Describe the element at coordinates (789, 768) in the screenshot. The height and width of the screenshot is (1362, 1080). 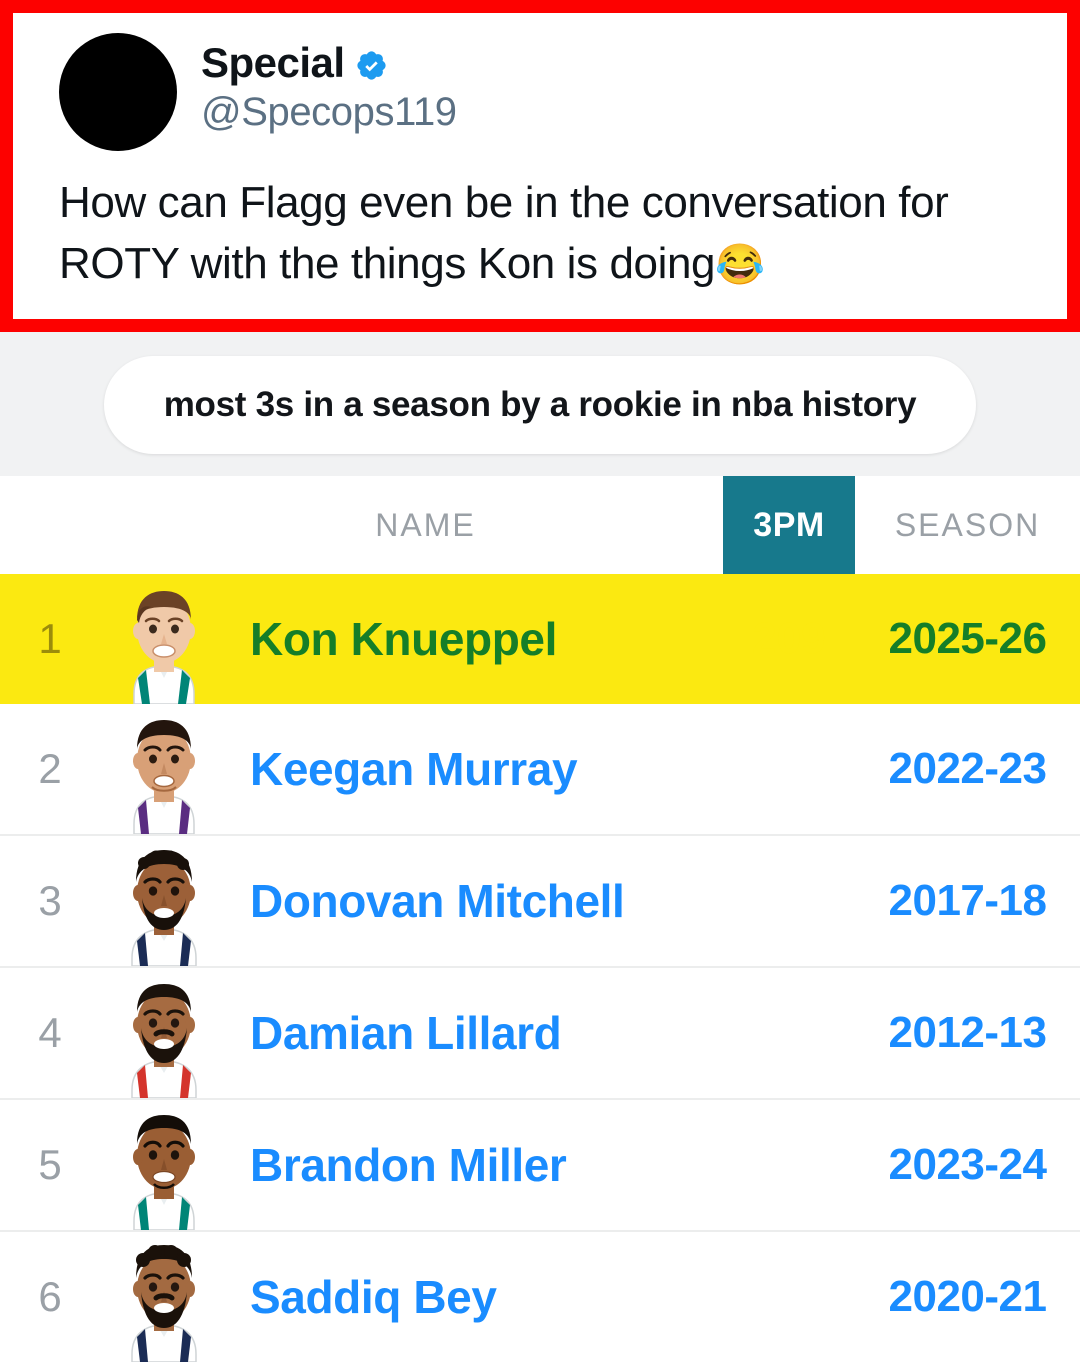
I see `row-stat-3pm: 206` at that location.